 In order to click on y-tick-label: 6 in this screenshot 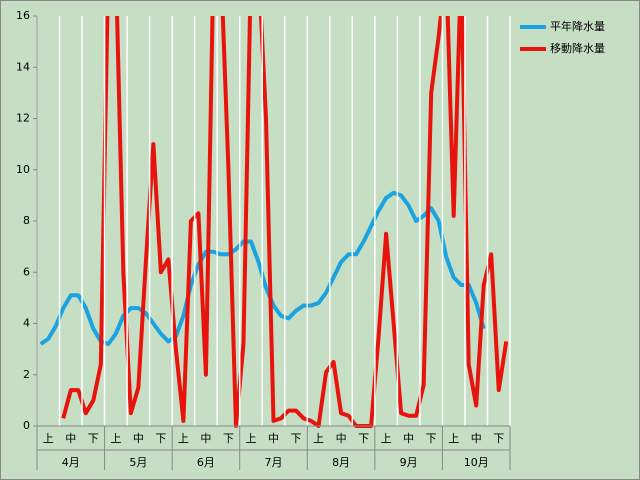, I will do `click(26, 271)`.